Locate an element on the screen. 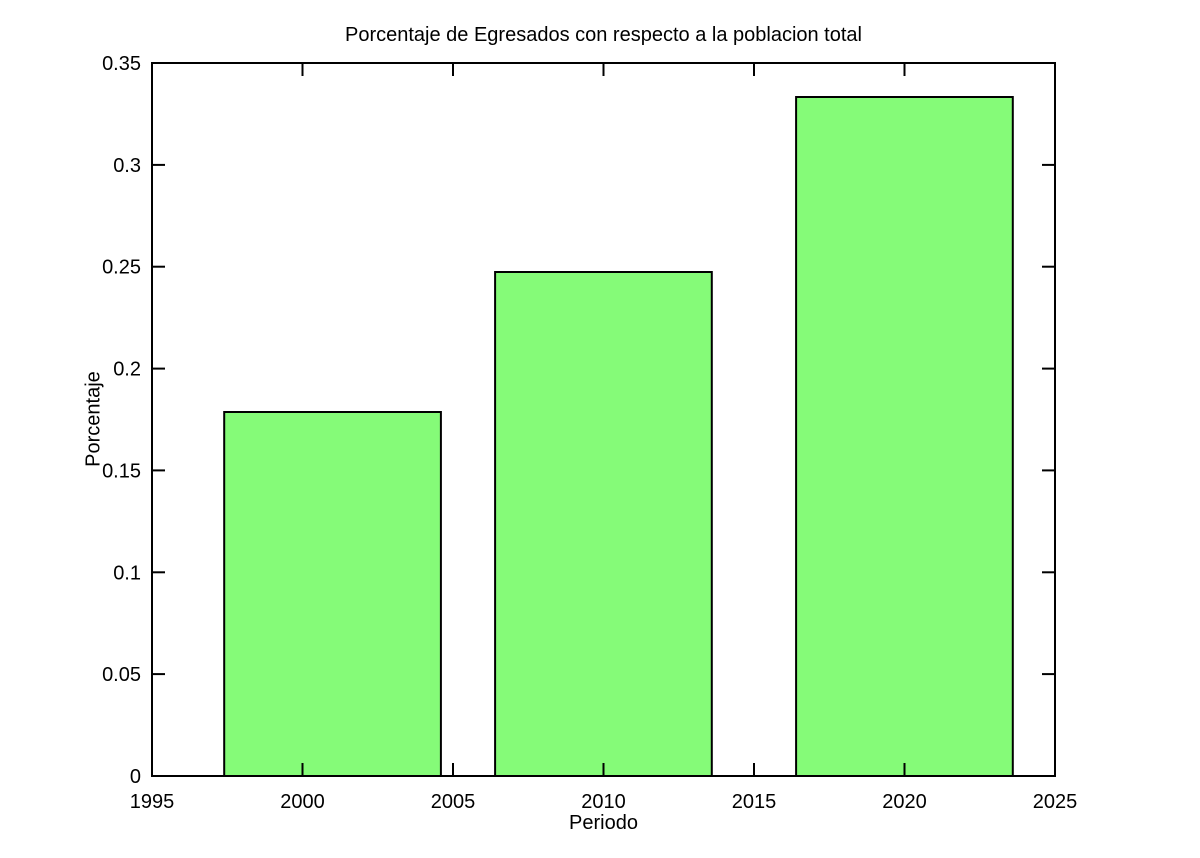 This screenshot has height=858, width=1200. bar-2010 is located at coordinates (603, 524).